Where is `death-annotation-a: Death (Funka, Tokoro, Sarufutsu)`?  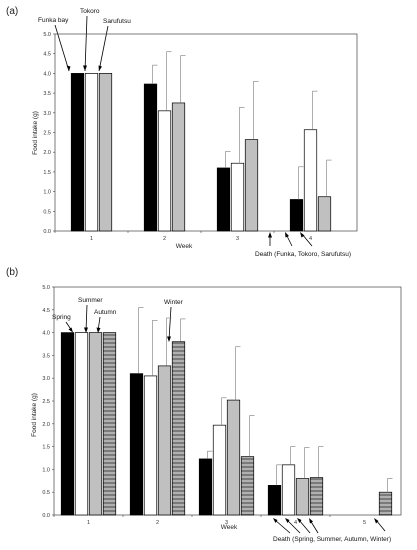
death-annotation-a: Death (Funka, Tokoro, Sarufutsu) is located at coordinates (303, 254).